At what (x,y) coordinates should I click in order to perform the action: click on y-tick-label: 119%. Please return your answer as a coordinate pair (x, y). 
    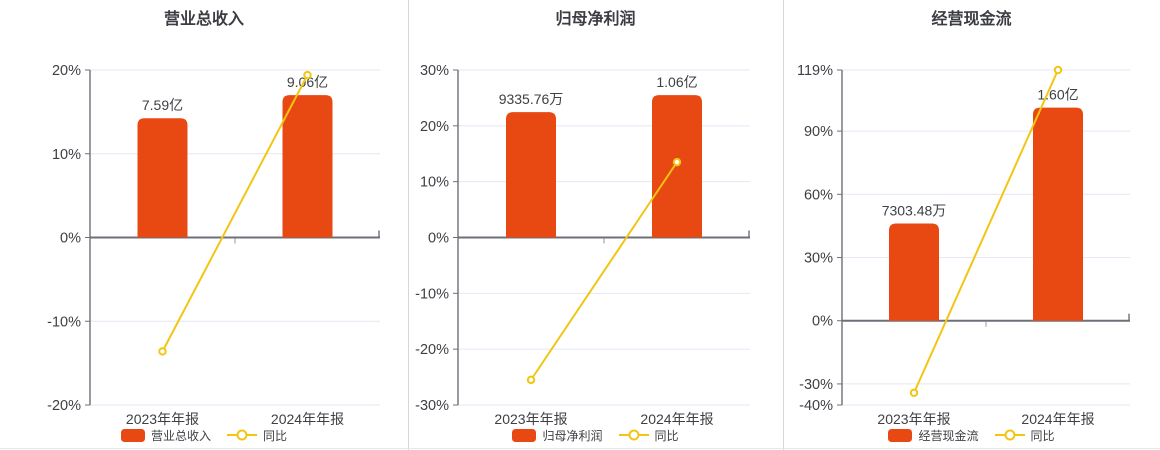
    Looking at the image, I should click on (815, 71).